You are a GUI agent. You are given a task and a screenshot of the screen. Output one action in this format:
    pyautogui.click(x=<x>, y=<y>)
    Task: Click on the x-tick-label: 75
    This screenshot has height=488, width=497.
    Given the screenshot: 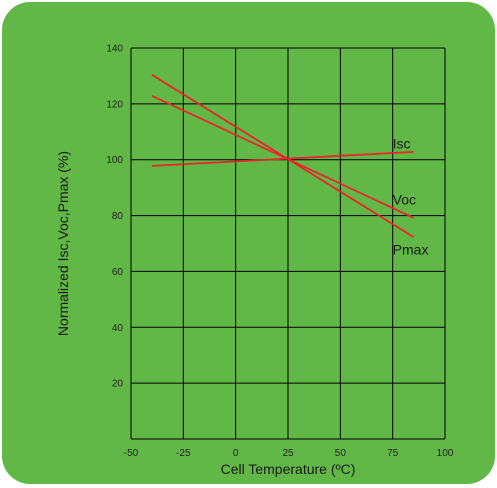 What is the action you would take?
    pyautogui.click(x=393, y=453)
    